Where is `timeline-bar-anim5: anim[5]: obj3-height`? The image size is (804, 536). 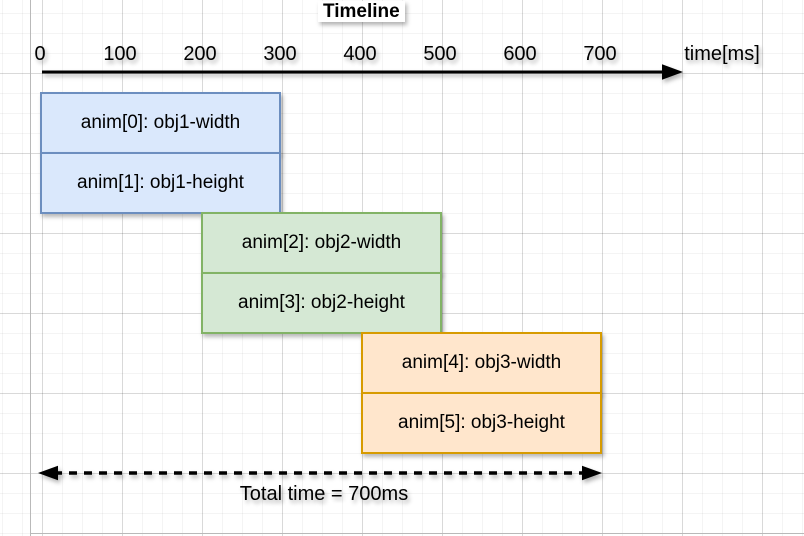
timeline-bar-anim5: anim[5]: obj3-height is located at coordinates (481, 423).